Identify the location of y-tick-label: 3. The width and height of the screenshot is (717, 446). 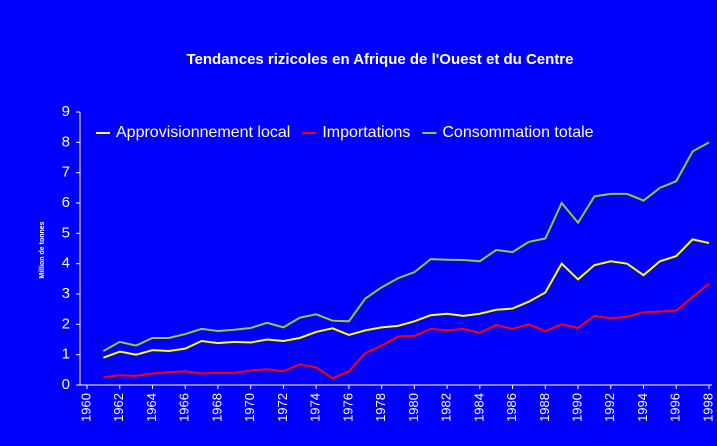
(66, 293).